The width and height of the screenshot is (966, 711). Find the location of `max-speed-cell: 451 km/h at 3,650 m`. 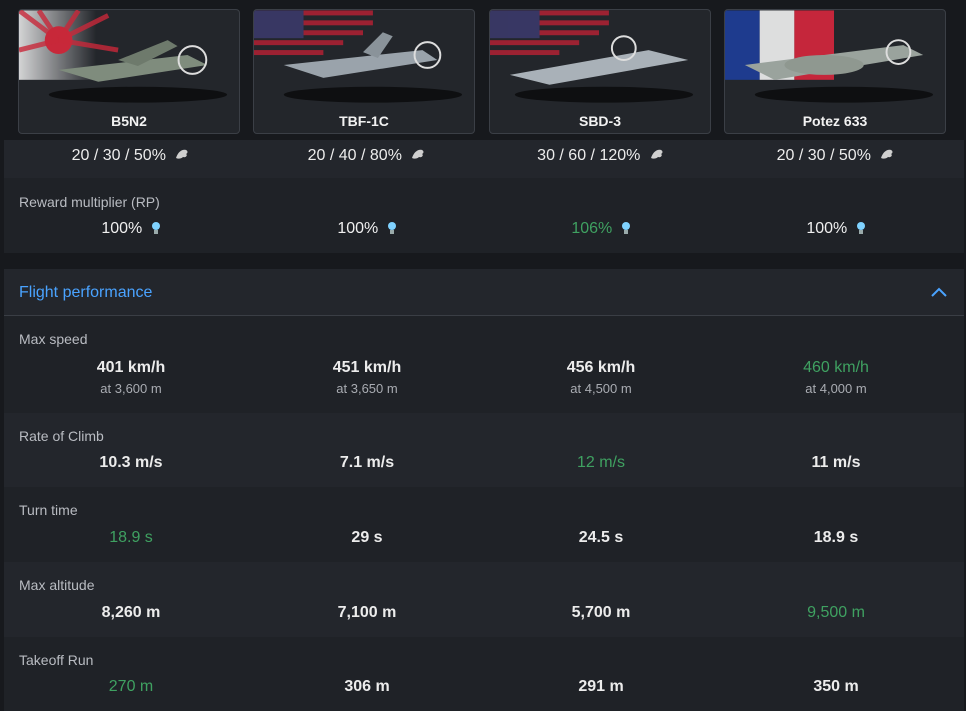

max-speed-cell: 451 km/h at 3,650 m is located at coordinates (367, 377).